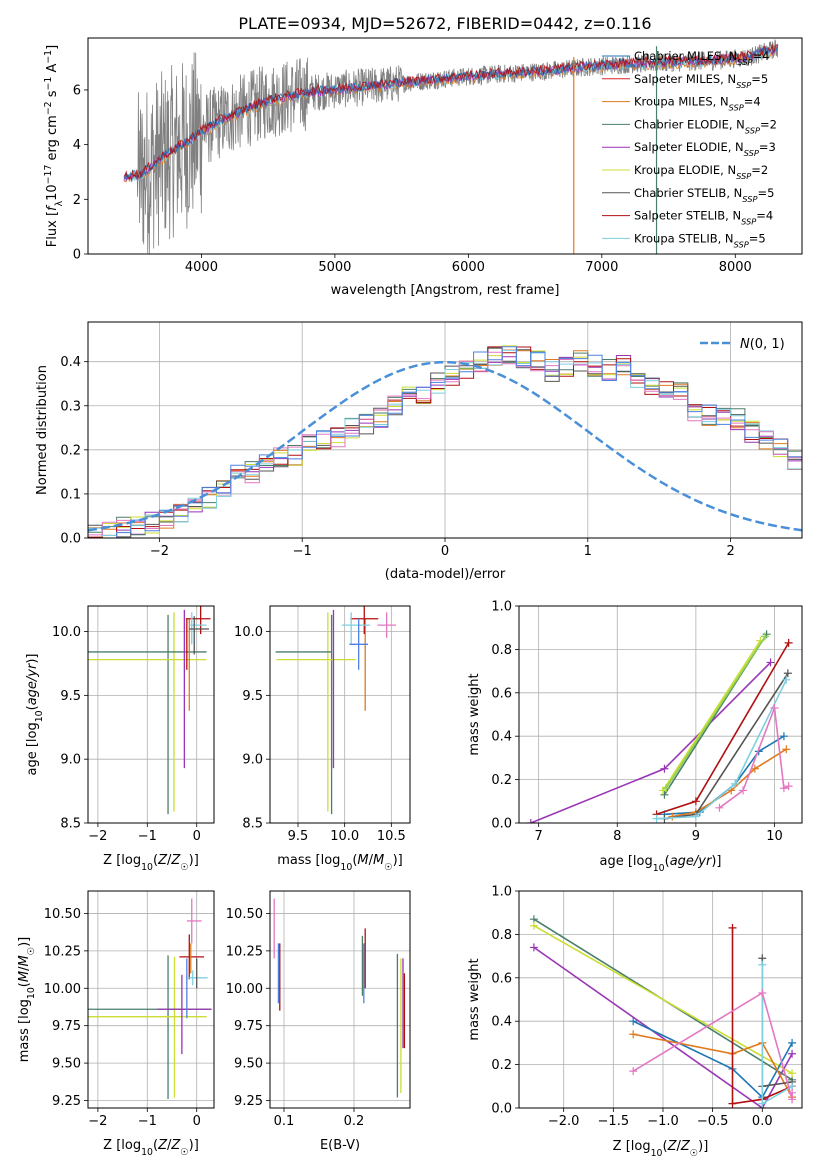  Describe the element at coordinates (77, 90) in the screenshot. I see `y-tick-label: 6` at that location.